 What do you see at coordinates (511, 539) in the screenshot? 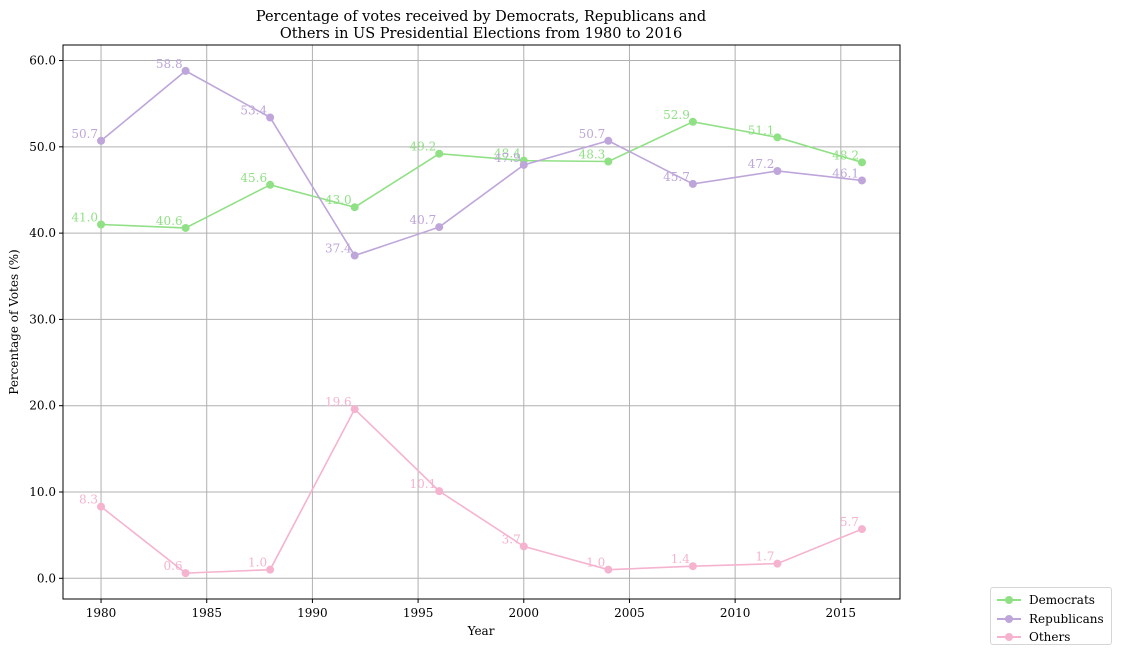
I see `others-data-label: 3.7` at bounding box center [511, 539].